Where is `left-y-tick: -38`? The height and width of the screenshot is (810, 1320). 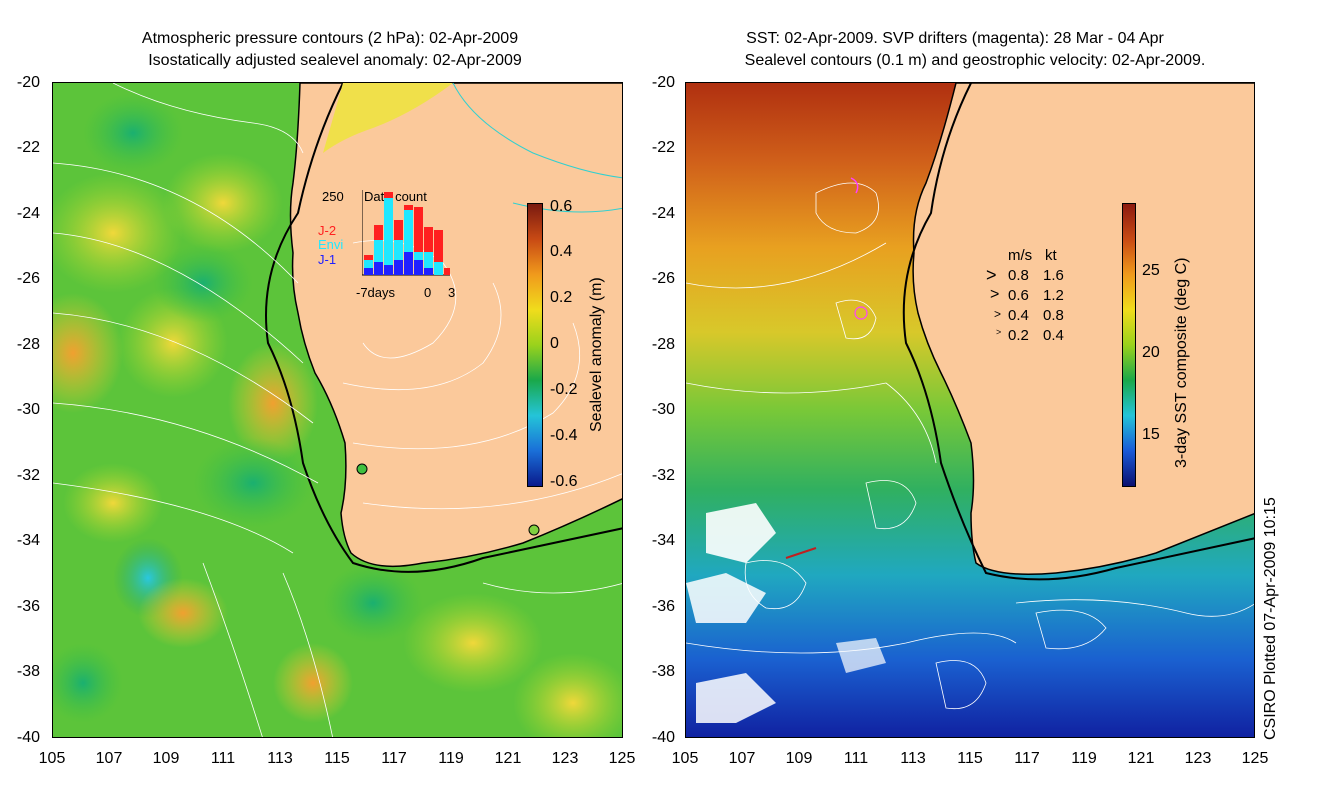
left-y-tick: -38 is located at coordinates (28, 671).